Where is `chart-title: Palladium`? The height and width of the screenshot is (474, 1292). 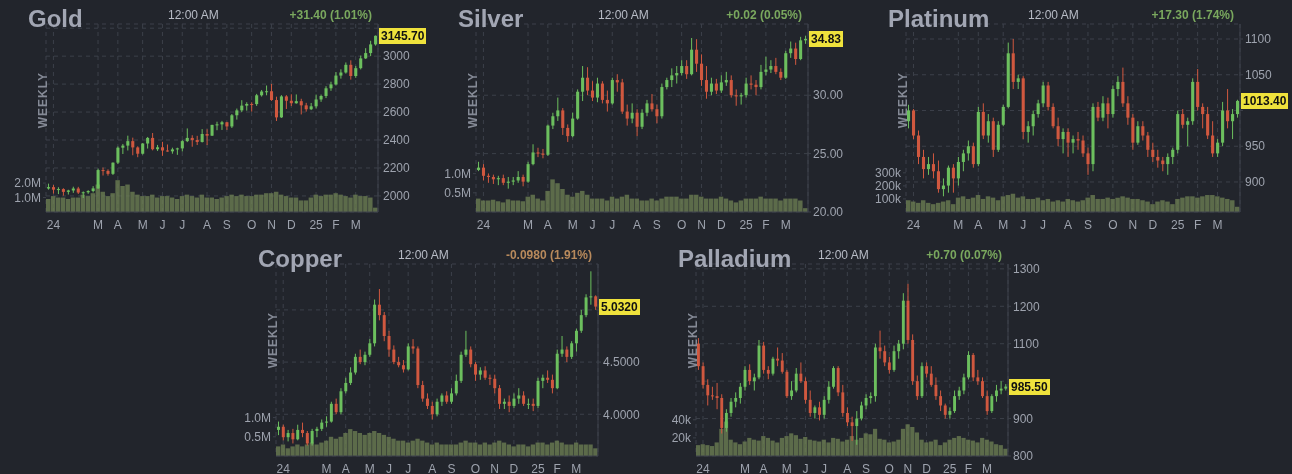
chart-title: Palladium is located at coordinates (735, 259).